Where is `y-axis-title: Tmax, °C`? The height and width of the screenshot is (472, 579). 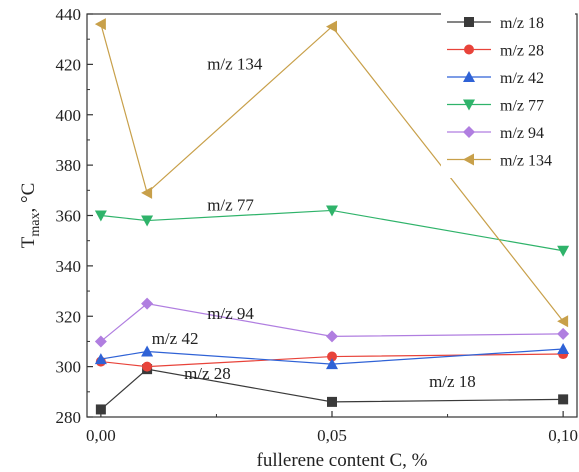
y-axis-title: Tmax, °C is located at coordinates (30, 216).